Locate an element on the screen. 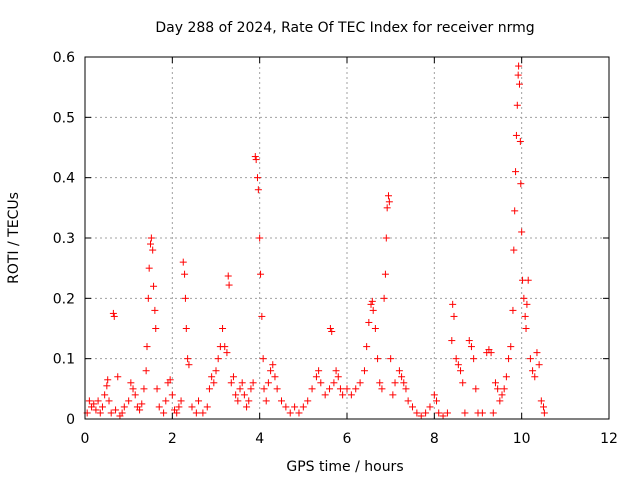 The image size is (640, 480). y-axis-title: ROTI / TECUs is located at coordinates (14, 238).